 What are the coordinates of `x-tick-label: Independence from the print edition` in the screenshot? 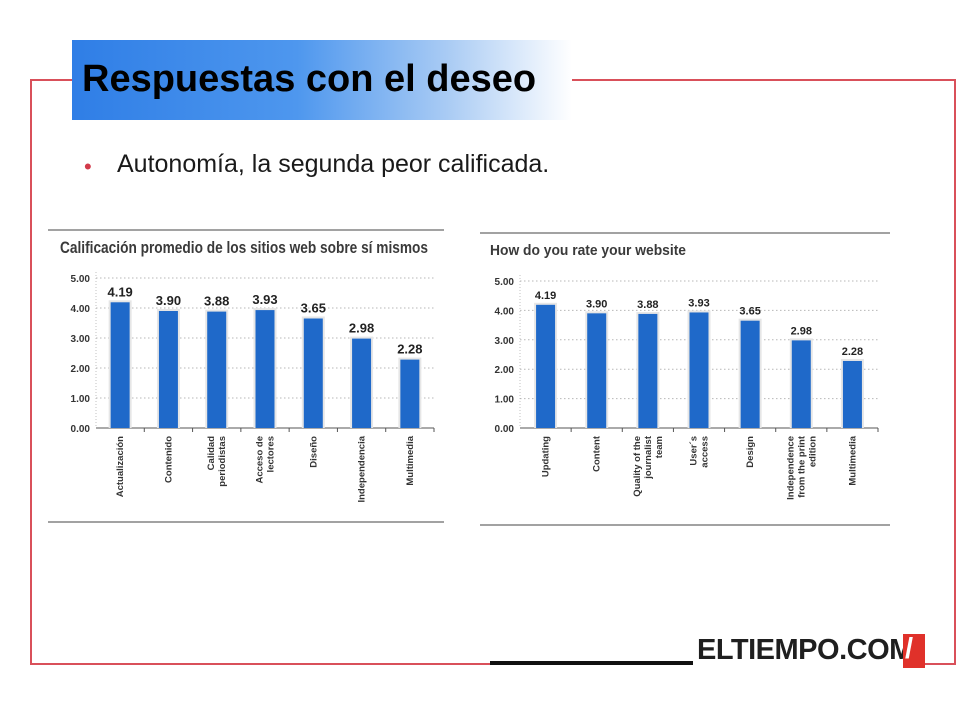 It's located at (801, 467).